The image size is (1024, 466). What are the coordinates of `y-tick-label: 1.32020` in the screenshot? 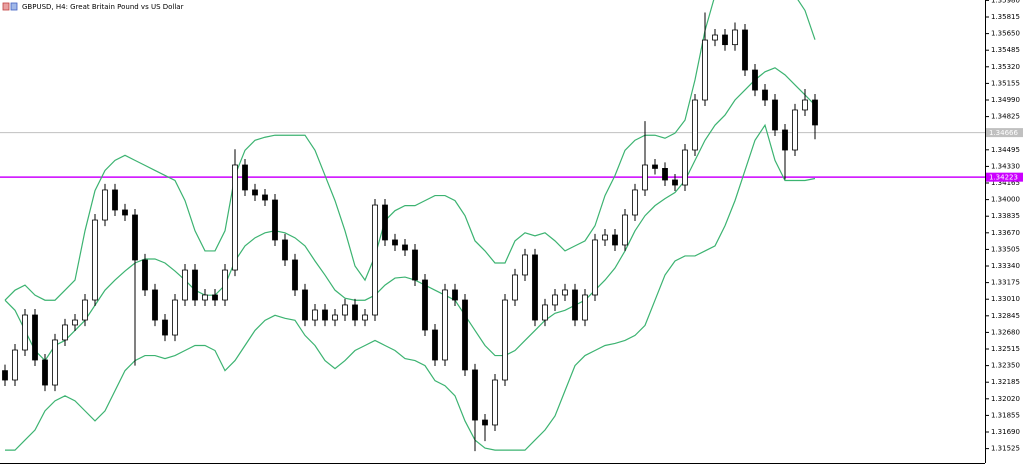 It's located at (1005, 399).